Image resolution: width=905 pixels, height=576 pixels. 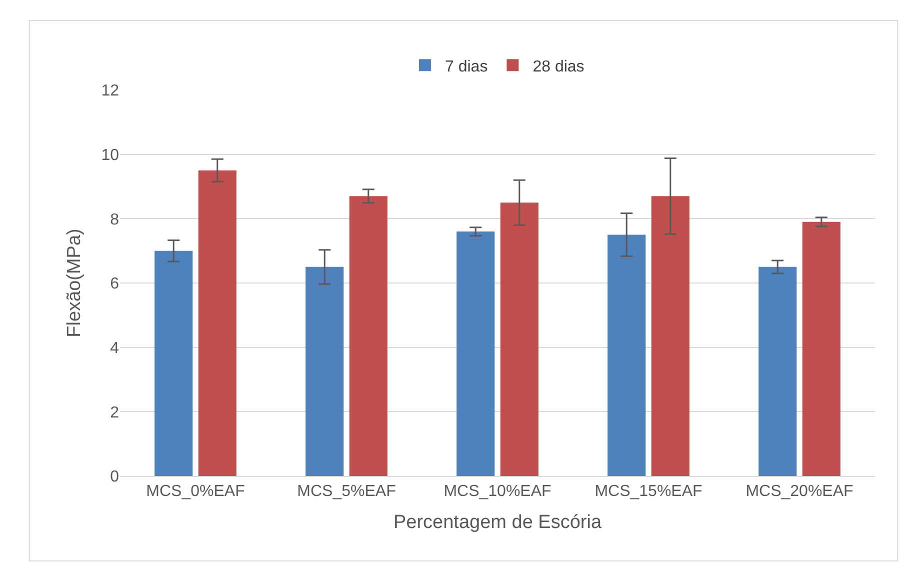 I want to click on x-tick-label: MCS_20%EAF, so click(x=800, y=491).